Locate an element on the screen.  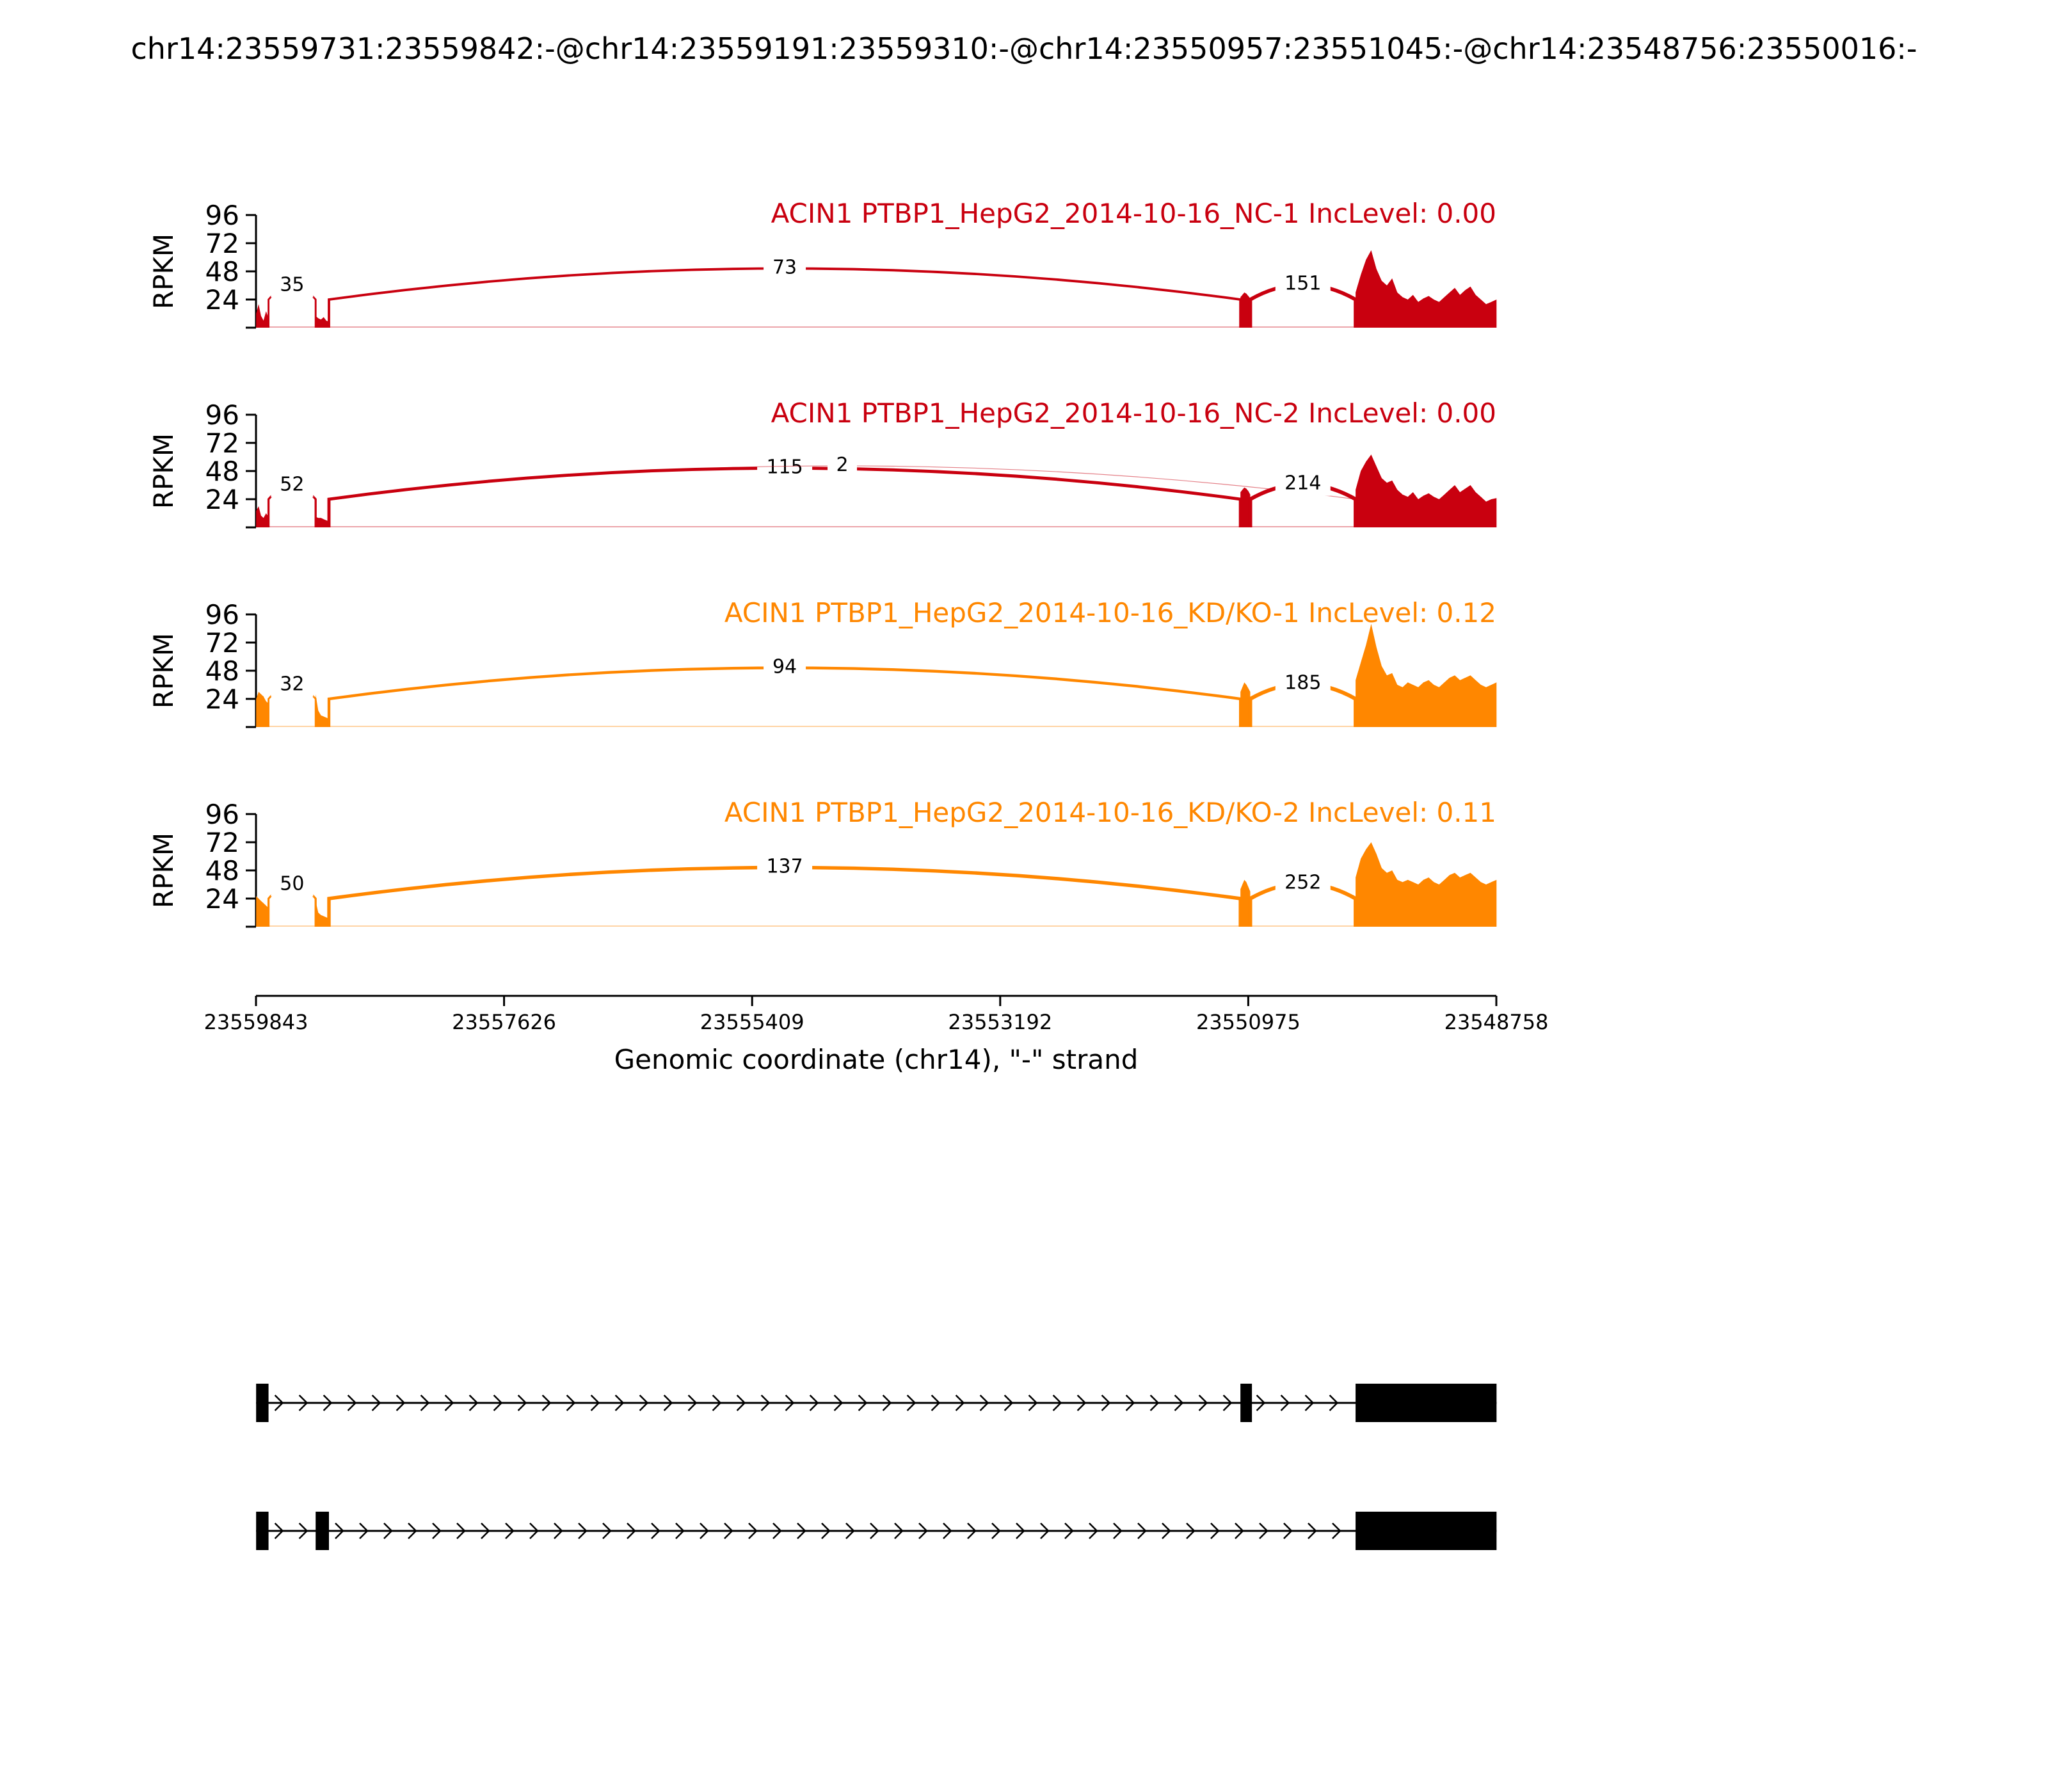
x-tick-label: 23548758 is located at coordinates (1496, 1022).